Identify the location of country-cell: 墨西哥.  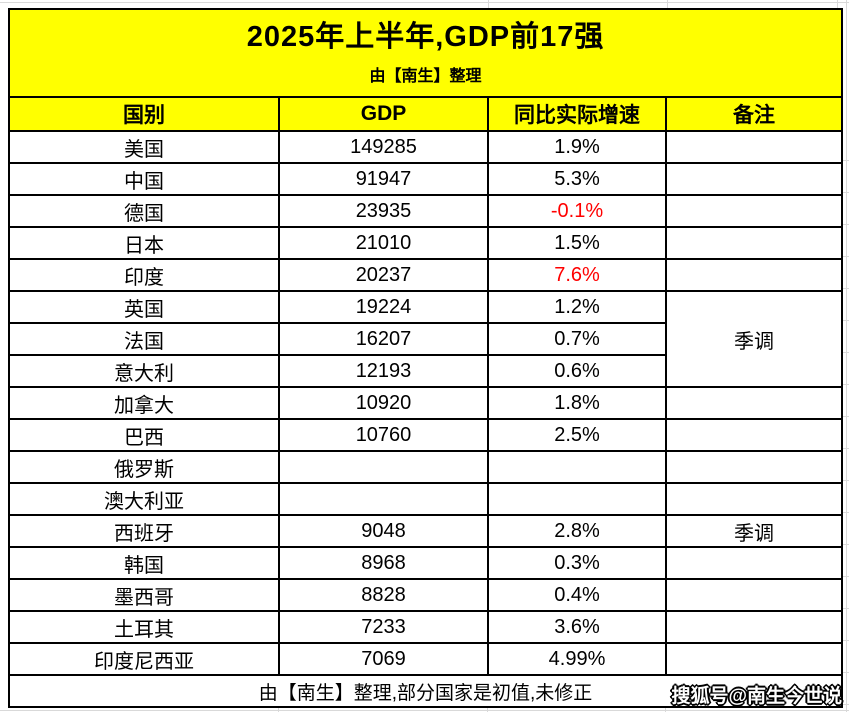
(144, 595).